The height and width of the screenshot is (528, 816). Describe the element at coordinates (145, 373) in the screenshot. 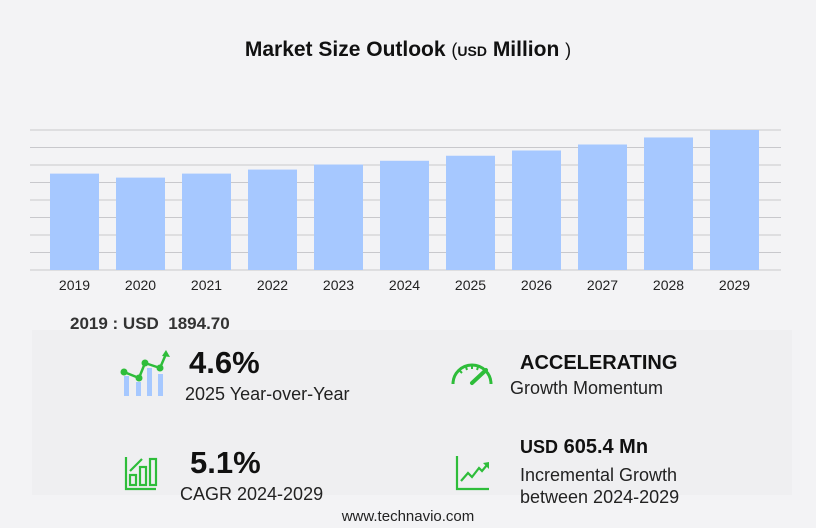

I see `growth-chart-icon` at that location.